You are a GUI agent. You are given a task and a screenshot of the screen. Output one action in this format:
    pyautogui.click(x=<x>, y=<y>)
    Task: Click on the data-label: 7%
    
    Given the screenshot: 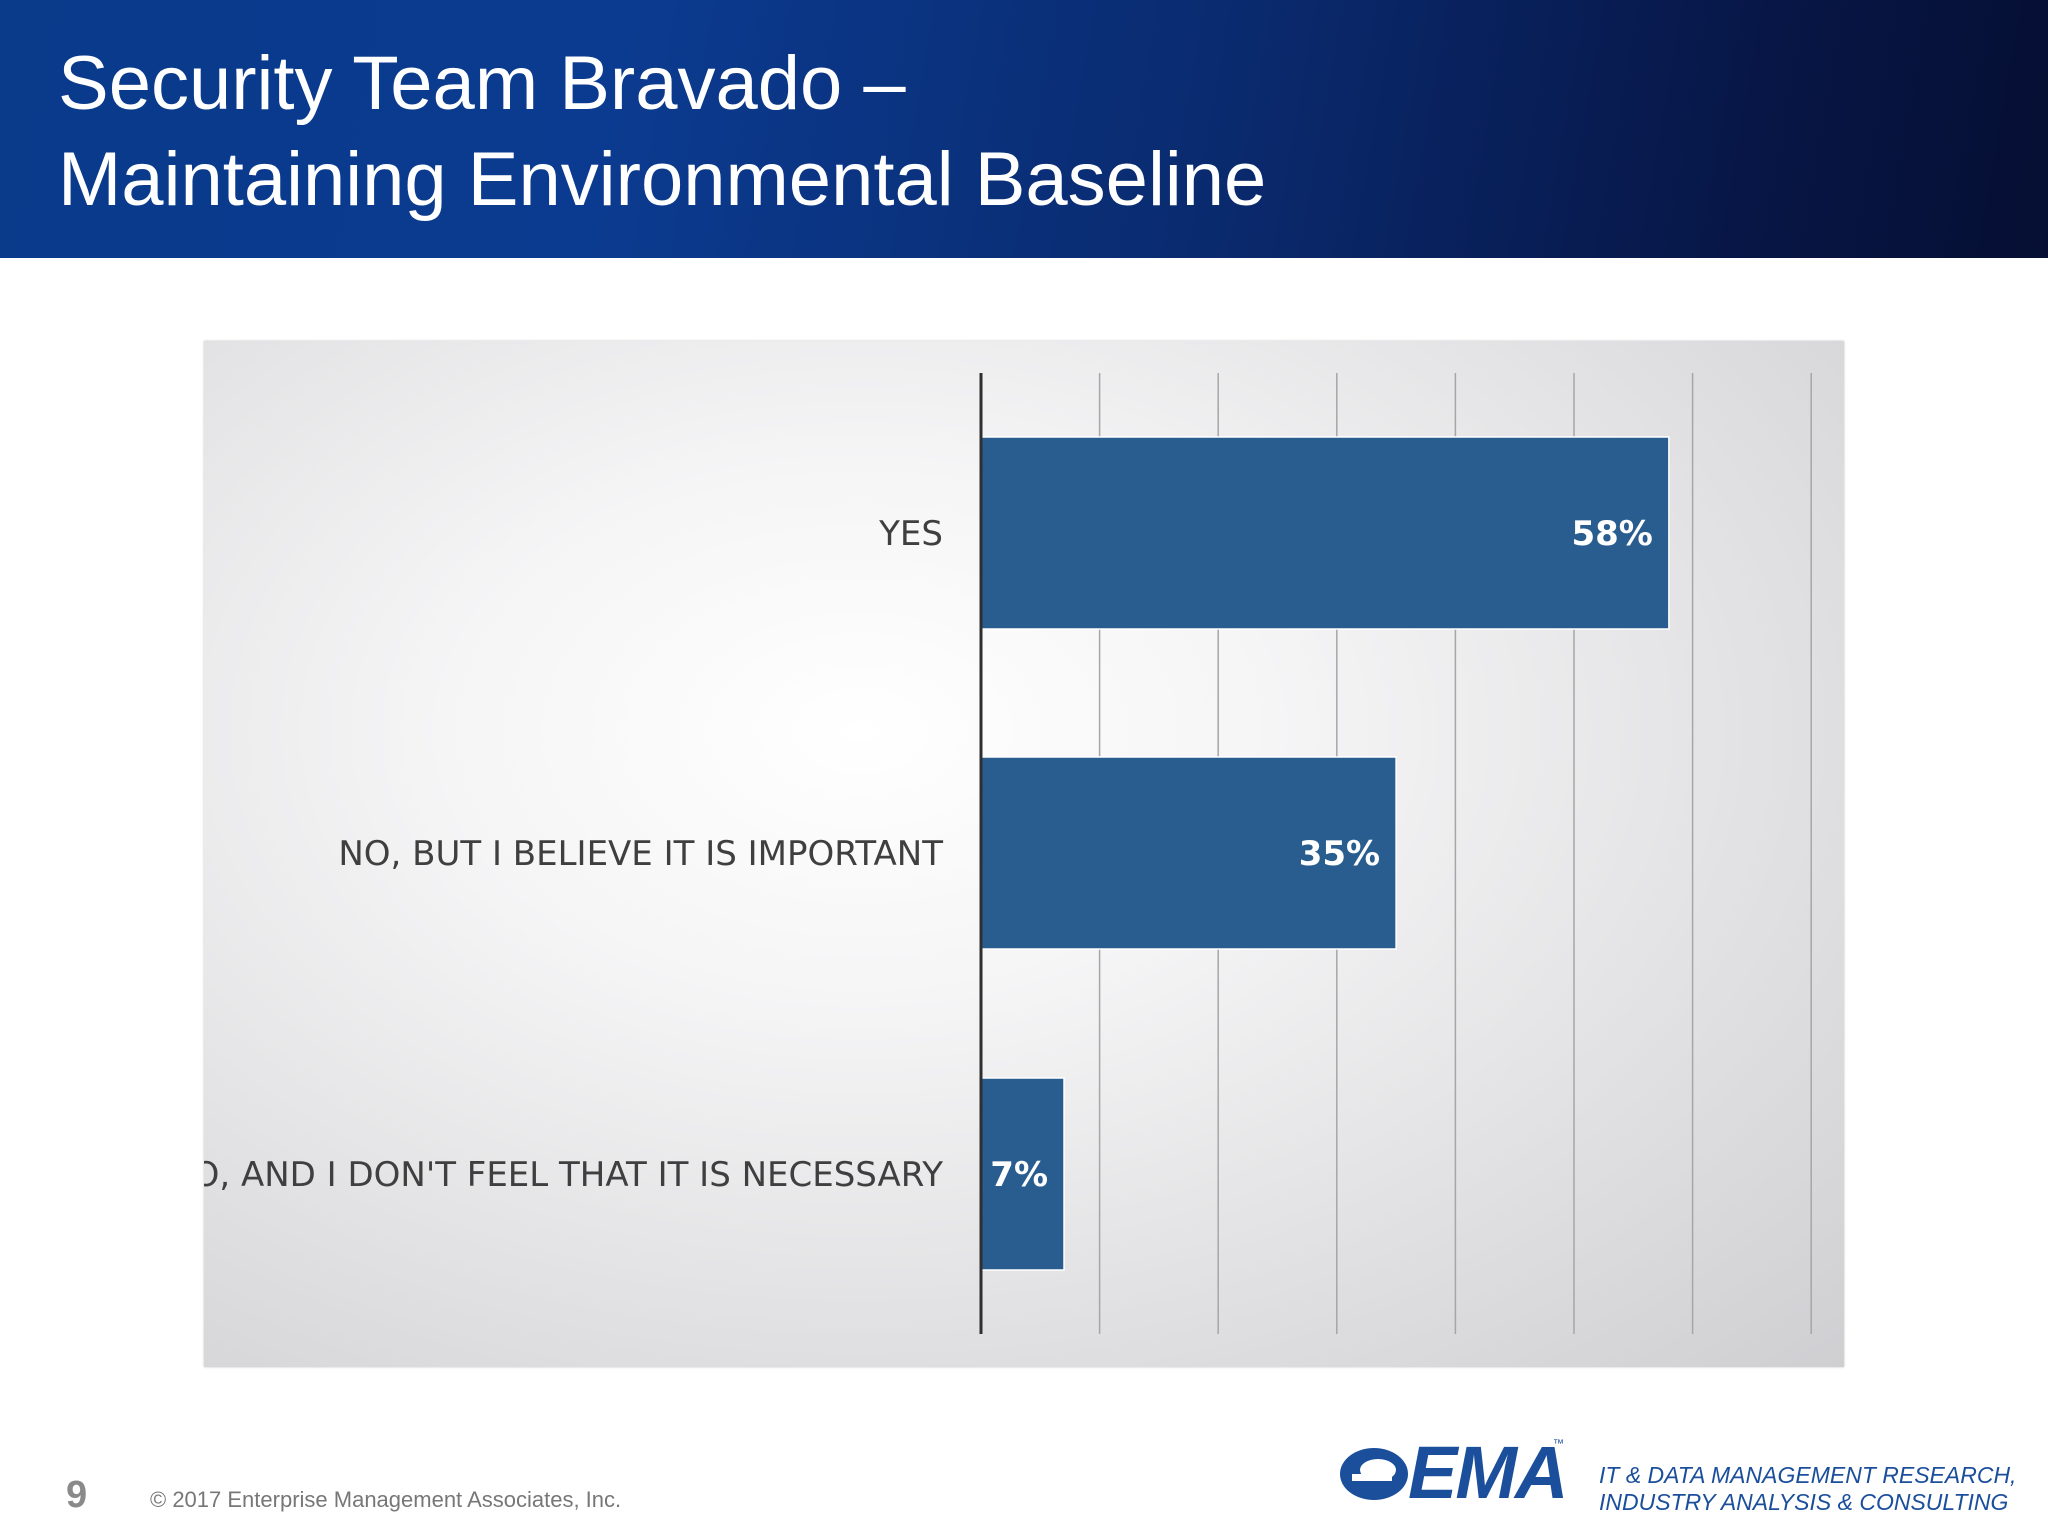 What is the action you would take?
    pyautogui.click(x=1019, y=1175)
    